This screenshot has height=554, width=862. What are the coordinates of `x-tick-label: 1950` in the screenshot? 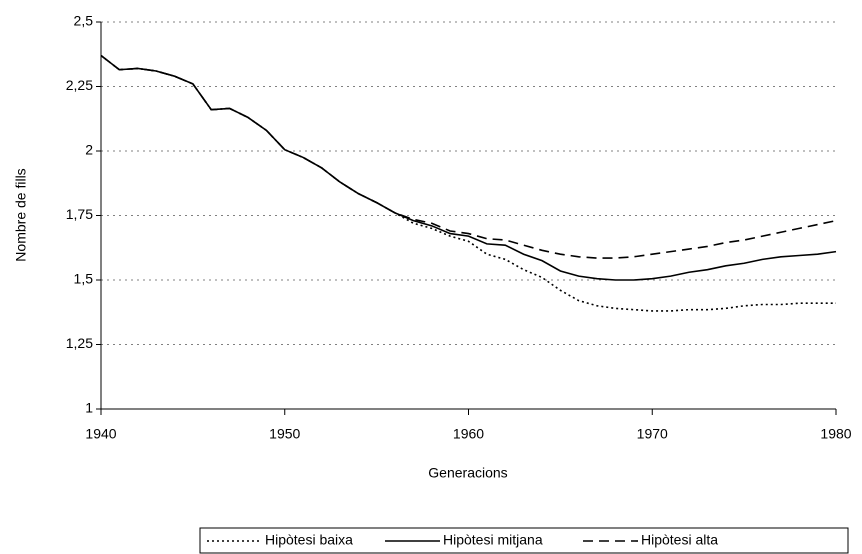 It's located at (284, 434).